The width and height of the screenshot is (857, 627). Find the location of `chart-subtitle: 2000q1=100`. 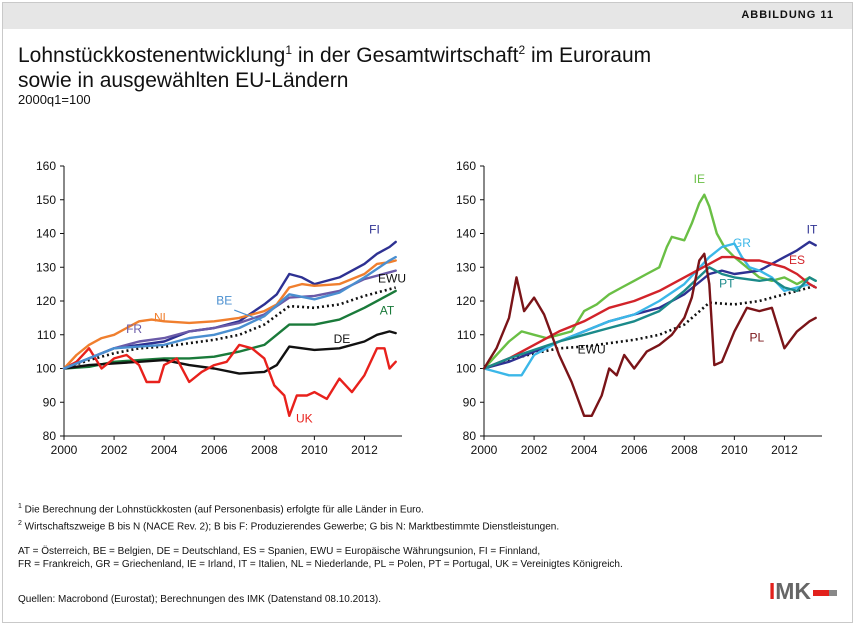

chart-subtitle: 2000q1=100 is located at coordinates (54, 99).